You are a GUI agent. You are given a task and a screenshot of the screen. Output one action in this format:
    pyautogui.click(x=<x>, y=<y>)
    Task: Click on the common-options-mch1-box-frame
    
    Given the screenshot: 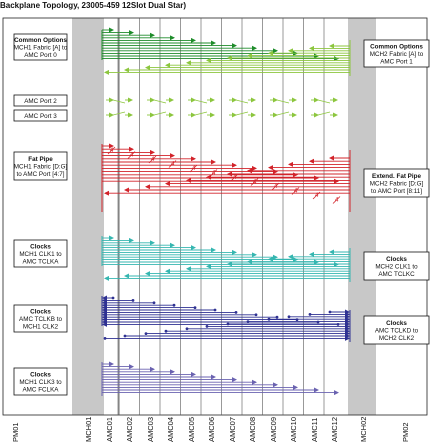 What is the action you would take?
    pyautogui.click(x=40, y=47)
    